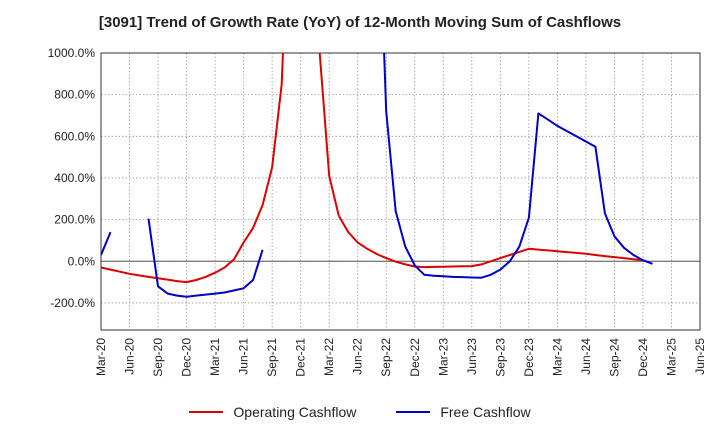  Describe the element at coordinates (614, 357) in the screenshot. I see `x-tick-label: Sep-24` at that location.